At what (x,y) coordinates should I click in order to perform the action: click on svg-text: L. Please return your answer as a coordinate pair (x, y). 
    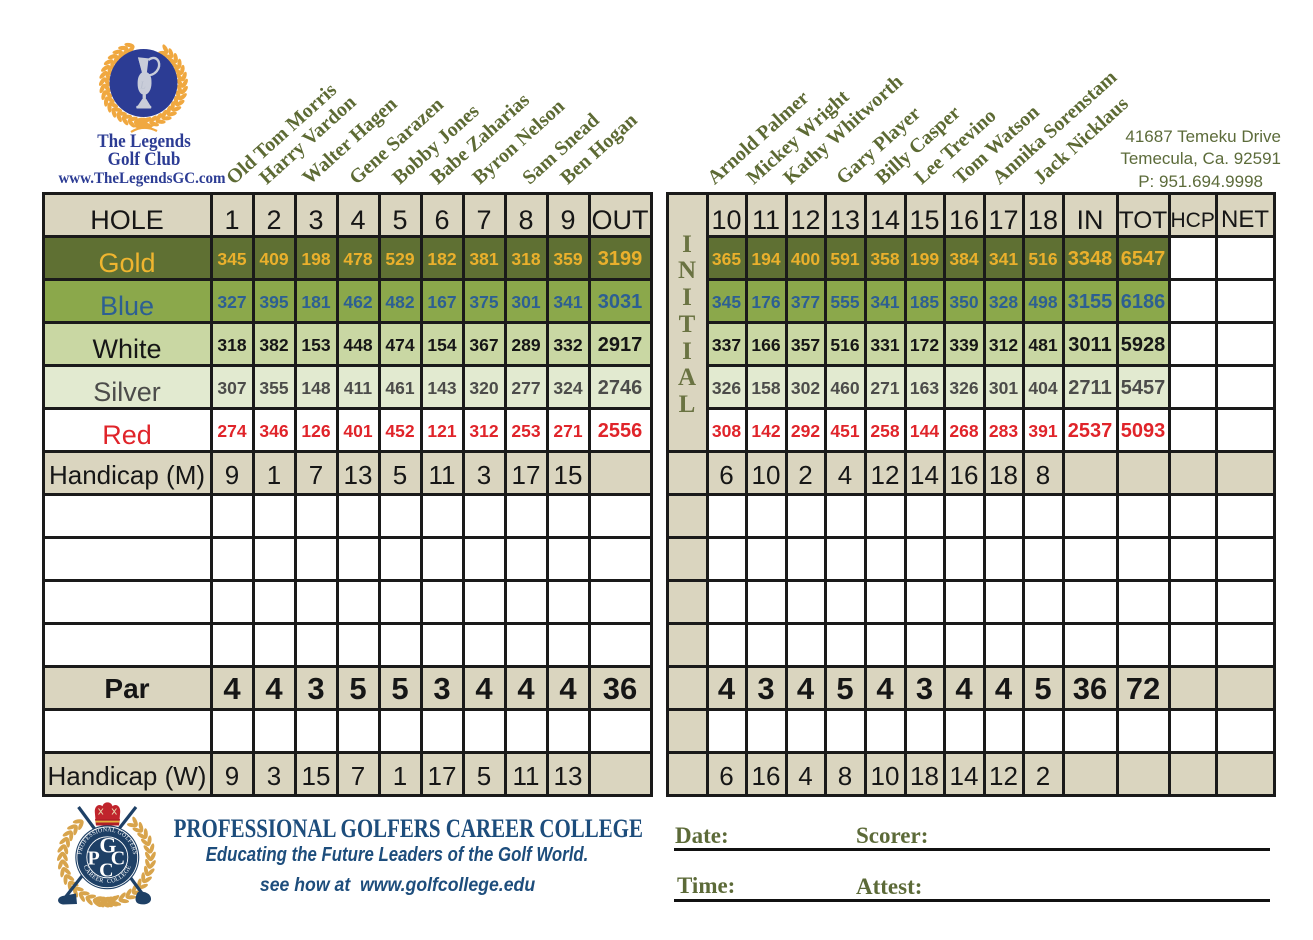
    Looking at the image, I should click on (142, 86).